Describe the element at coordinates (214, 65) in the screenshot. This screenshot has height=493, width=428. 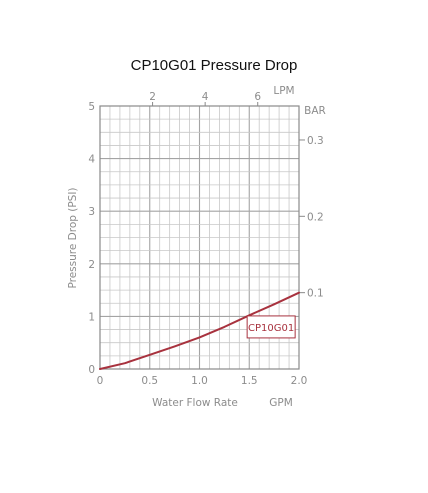
I see `chart-title: CP10G01 Pressure Drop` at that location.